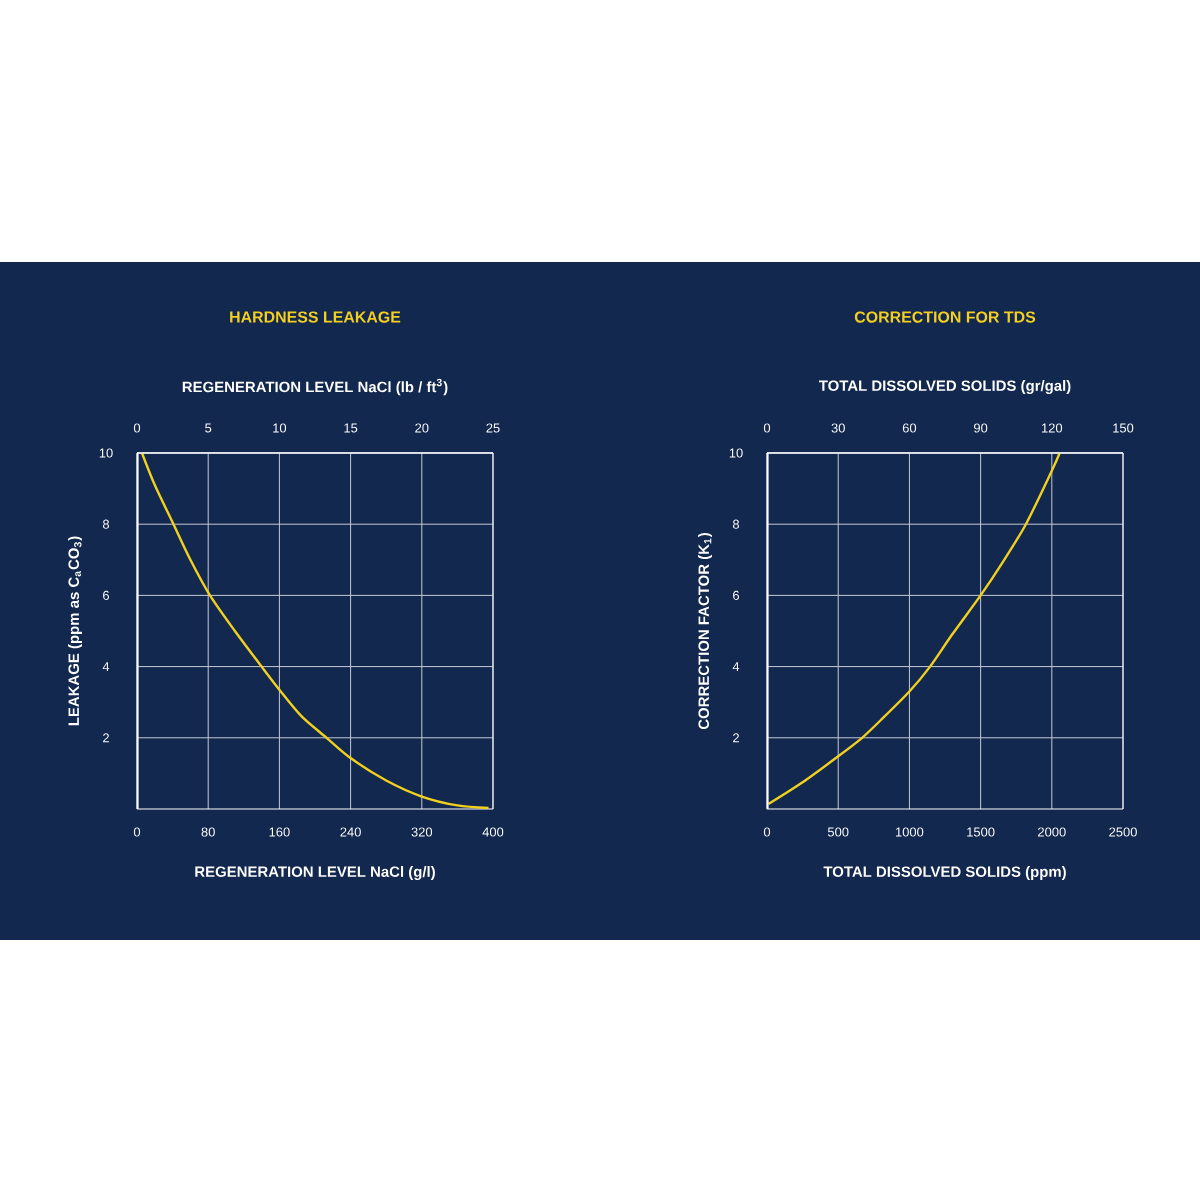  I want to click on x2-tick-label: 90, so click(981, 428).